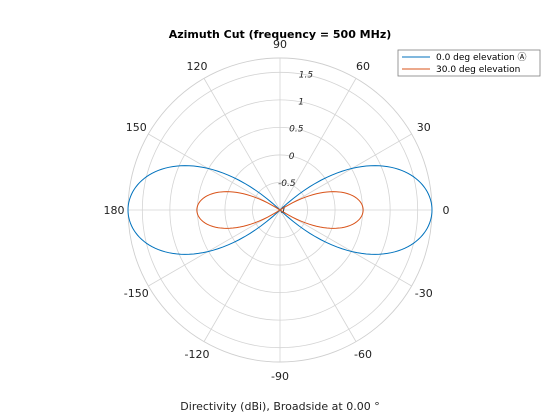 This screenshot has height=420, width=560. Describe the element at coordinates (136, 127) in the screenshot. I see `angle-tick-label-10: 150` at that location.